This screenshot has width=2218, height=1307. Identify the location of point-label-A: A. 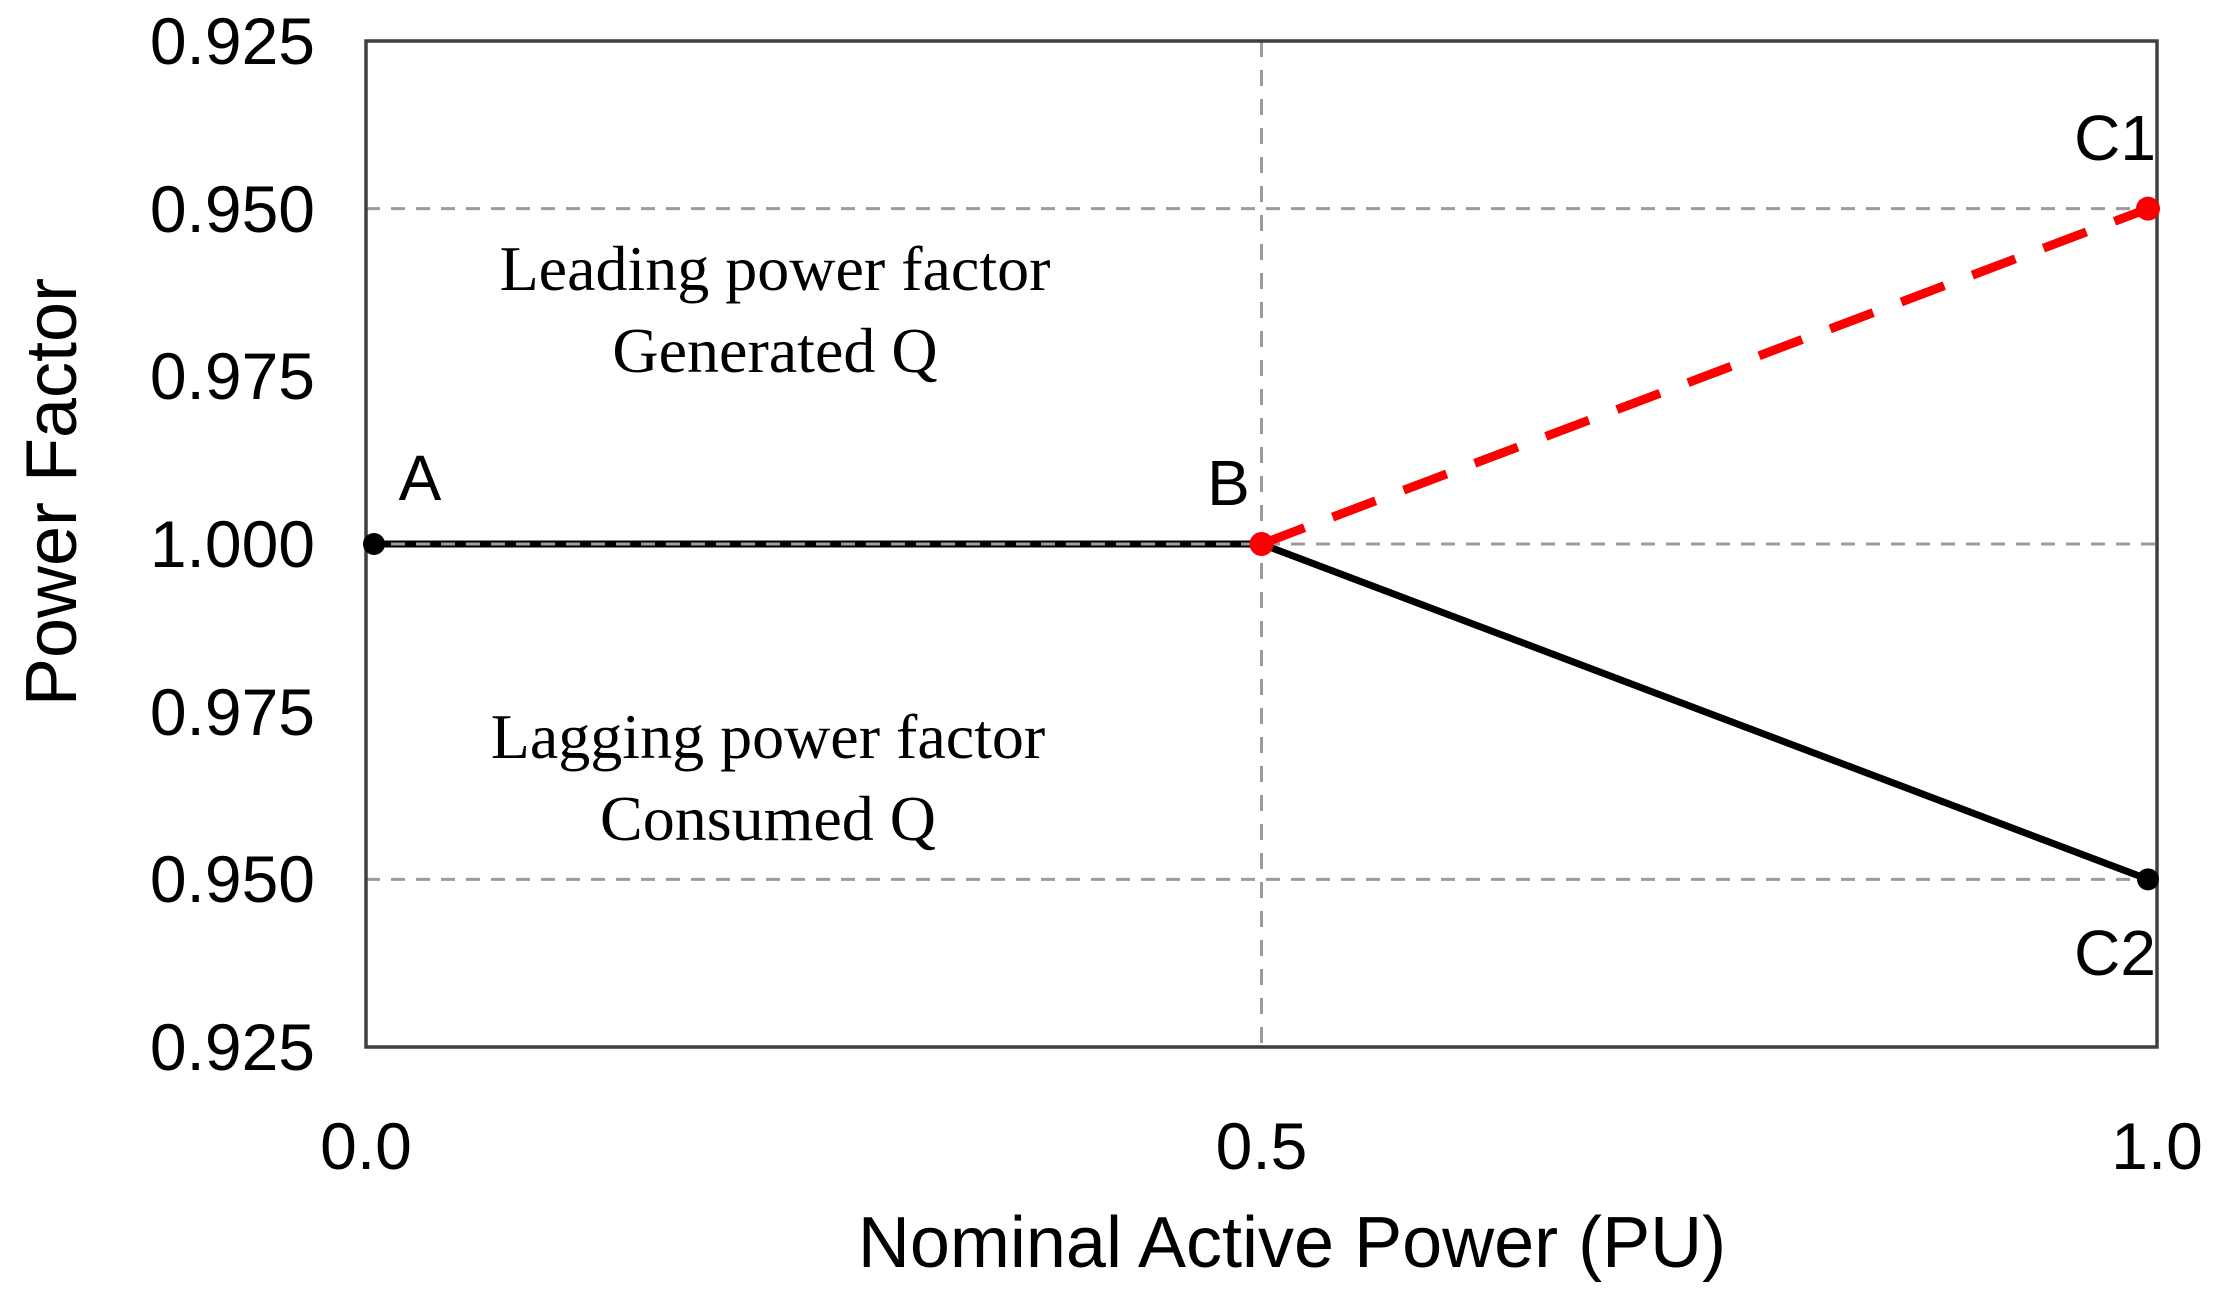
(420, 478).